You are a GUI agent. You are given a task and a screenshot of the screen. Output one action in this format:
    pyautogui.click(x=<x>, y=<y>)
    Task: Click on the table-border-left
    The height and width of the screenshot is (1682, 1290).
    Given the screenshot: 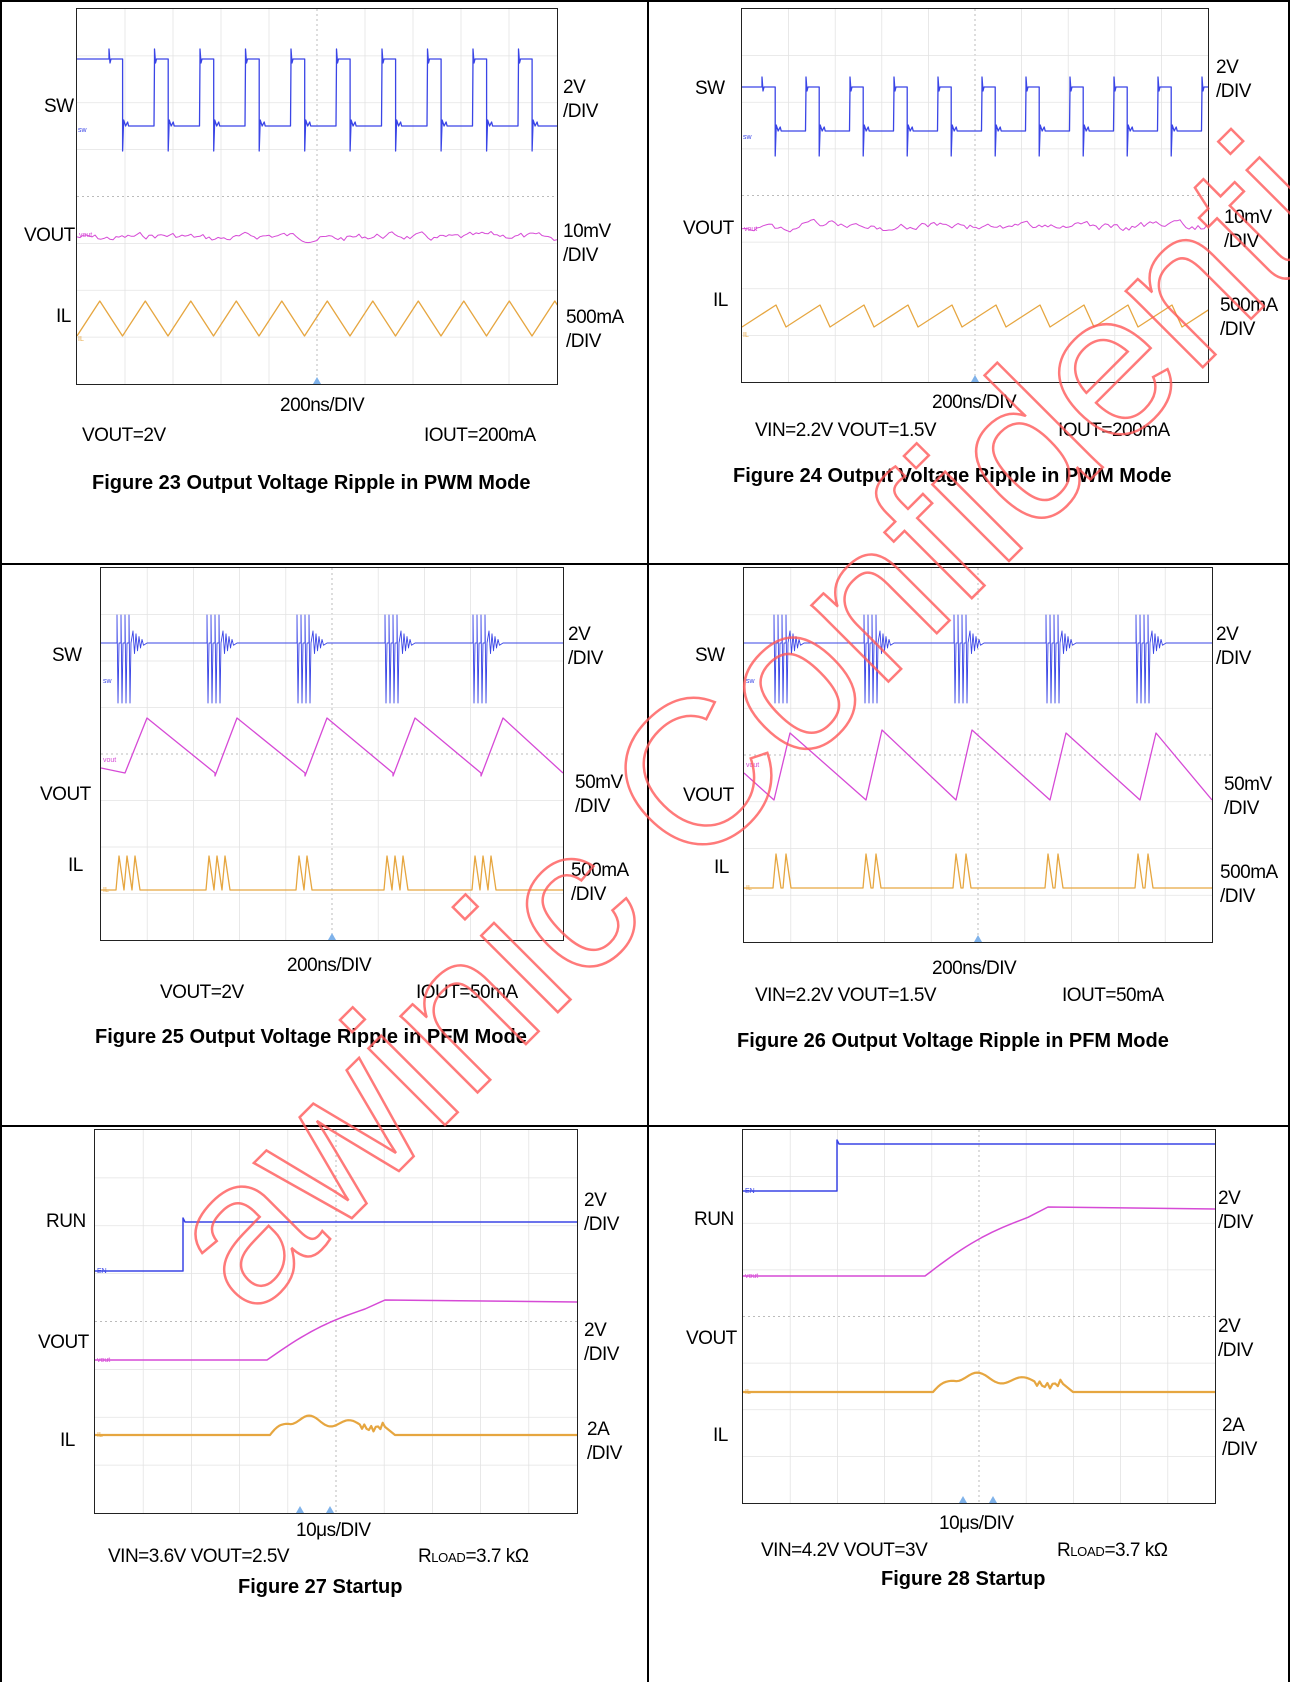 What is the action you would take?
    pyautogui.click(x=1, y=841)
    